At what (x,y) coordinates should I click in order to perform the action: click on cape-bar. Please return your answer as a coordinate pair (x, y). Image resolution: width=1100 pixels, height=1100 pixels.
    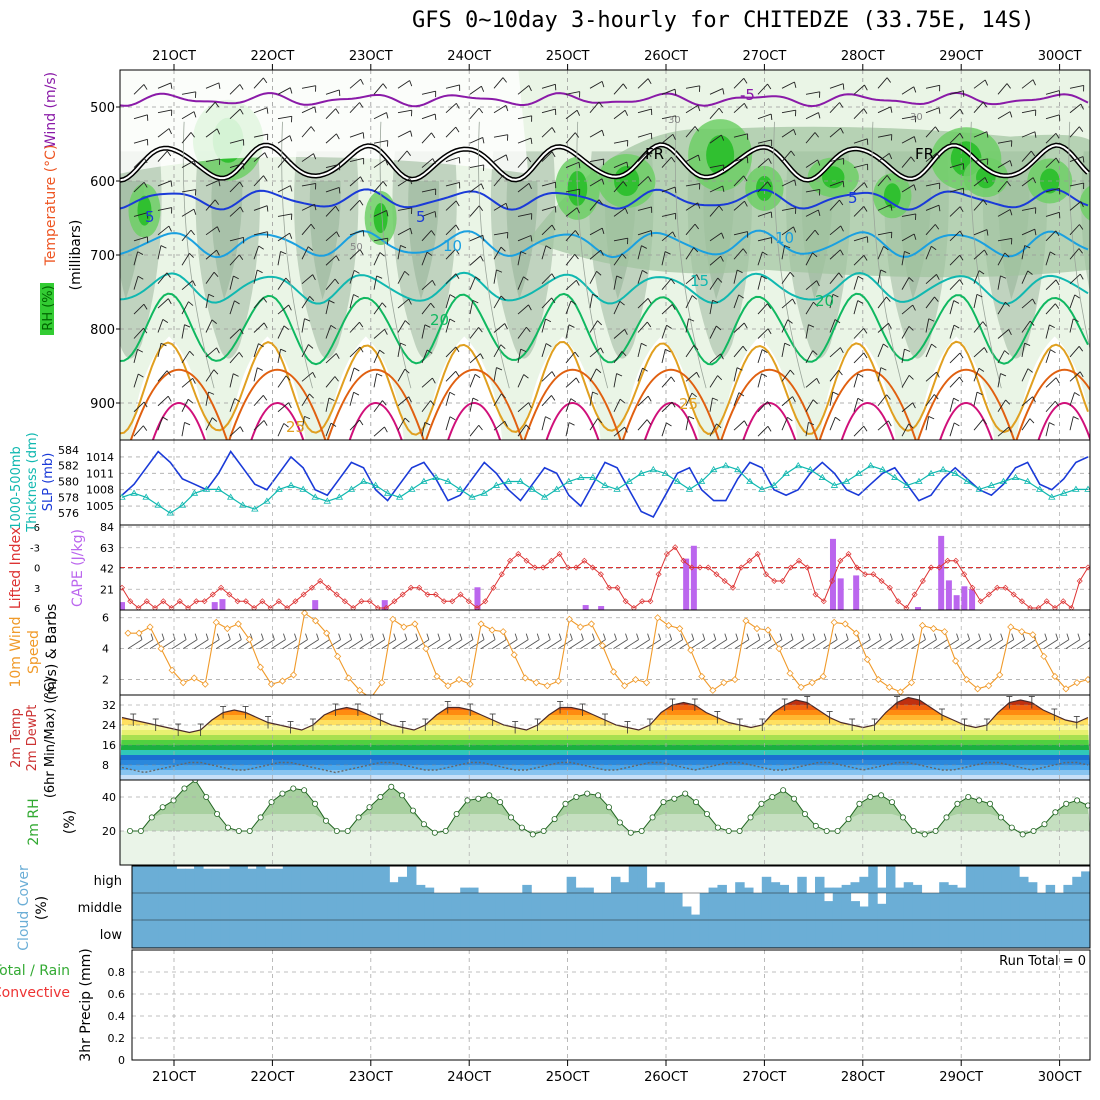
    Looking at the image, I should click on (693, 577).